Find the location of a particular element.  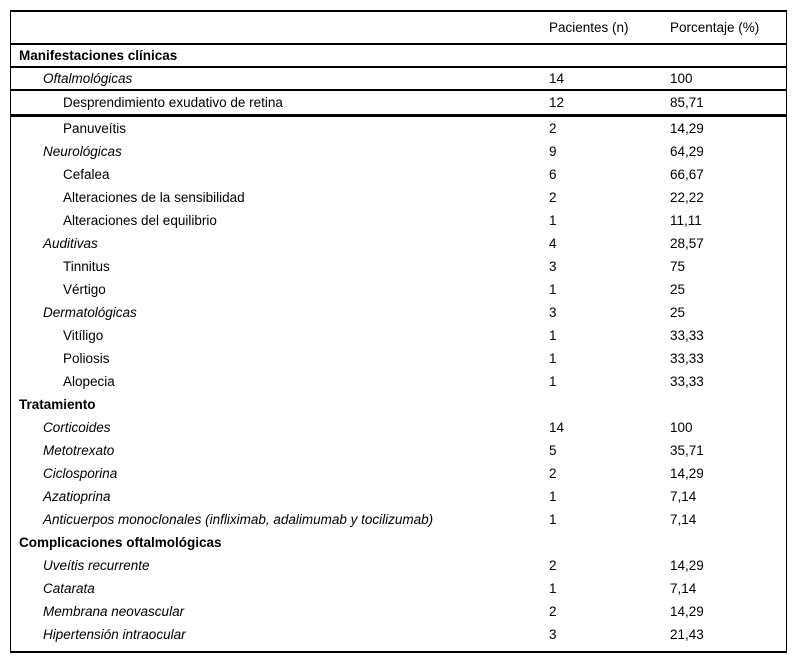

column-header-pacientes: Pacientes (n) is located at coordinates (589, 27).